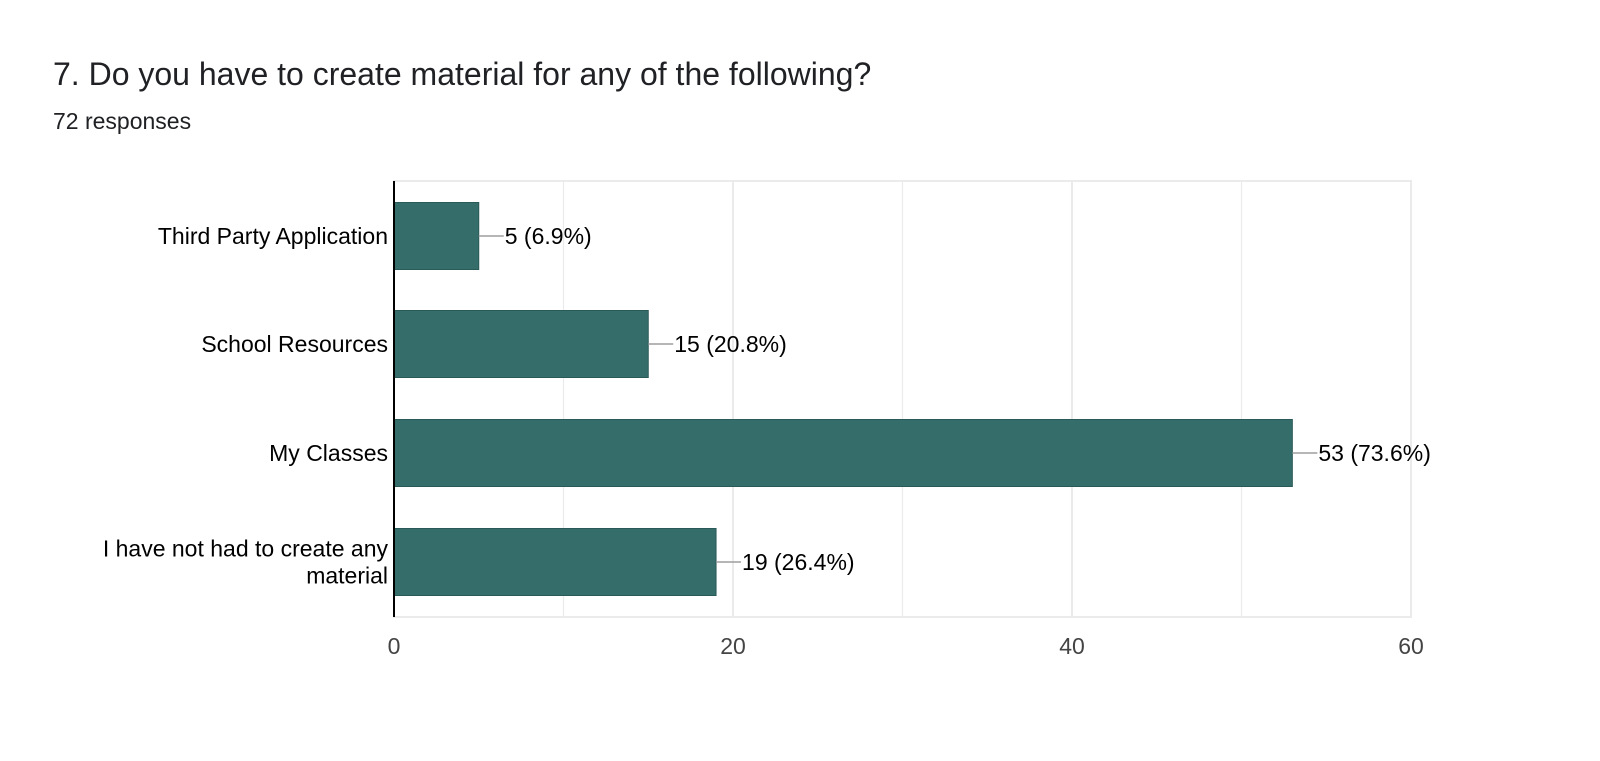 The width and height of the screenshot is (1600, 761). I want to click on data-label: 19 (26.4%), so click(798, 562).